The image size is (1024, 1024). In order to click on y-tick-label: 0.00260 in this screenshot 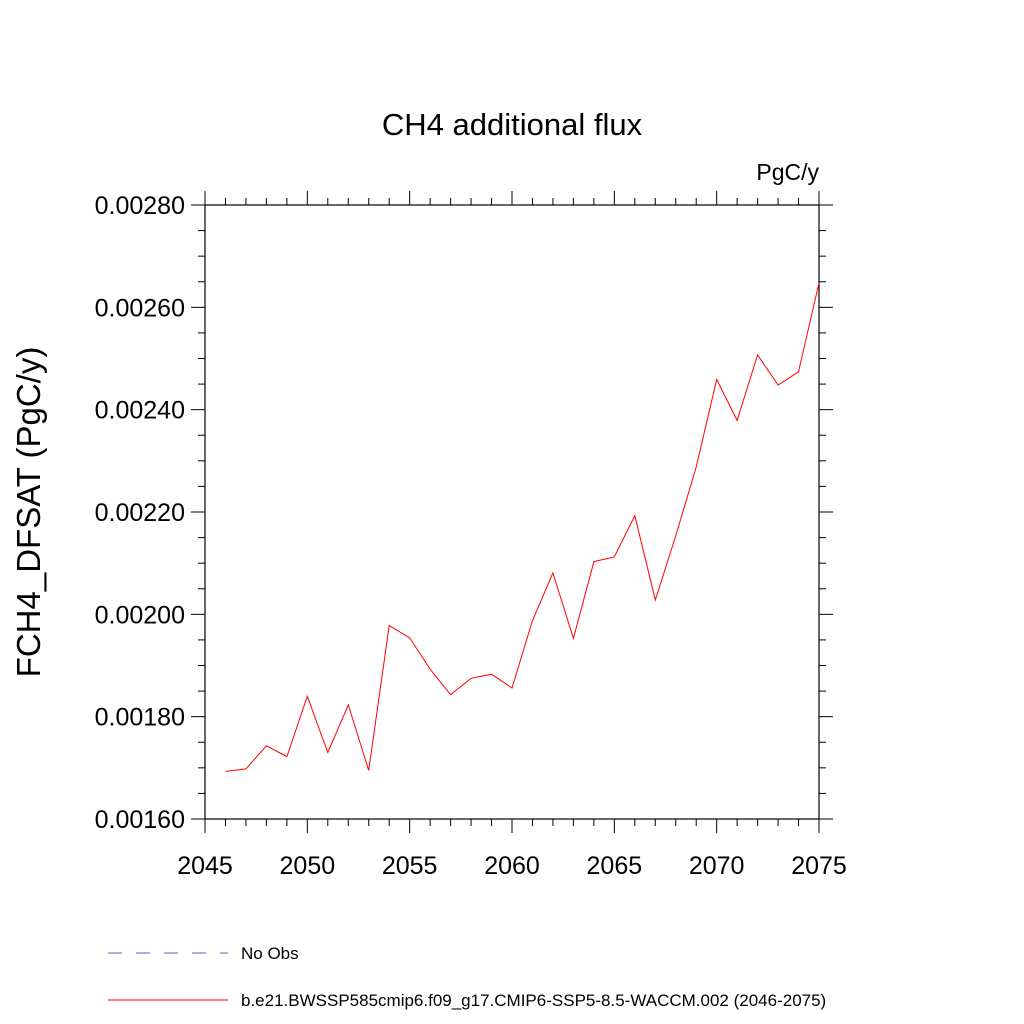, I will do `click(140, 308)`.